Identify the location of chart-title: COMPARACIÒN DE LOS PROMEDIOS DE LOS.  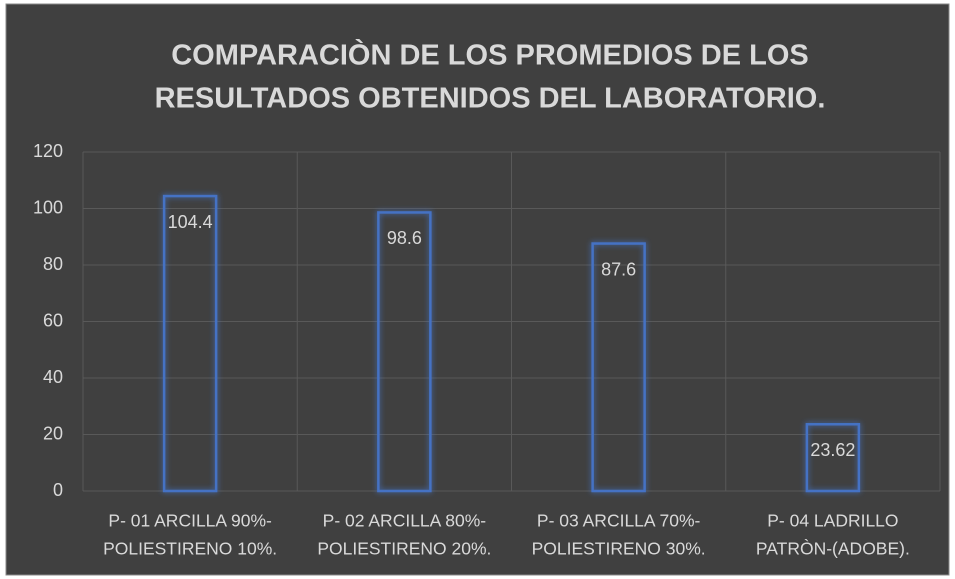
(490, 55).